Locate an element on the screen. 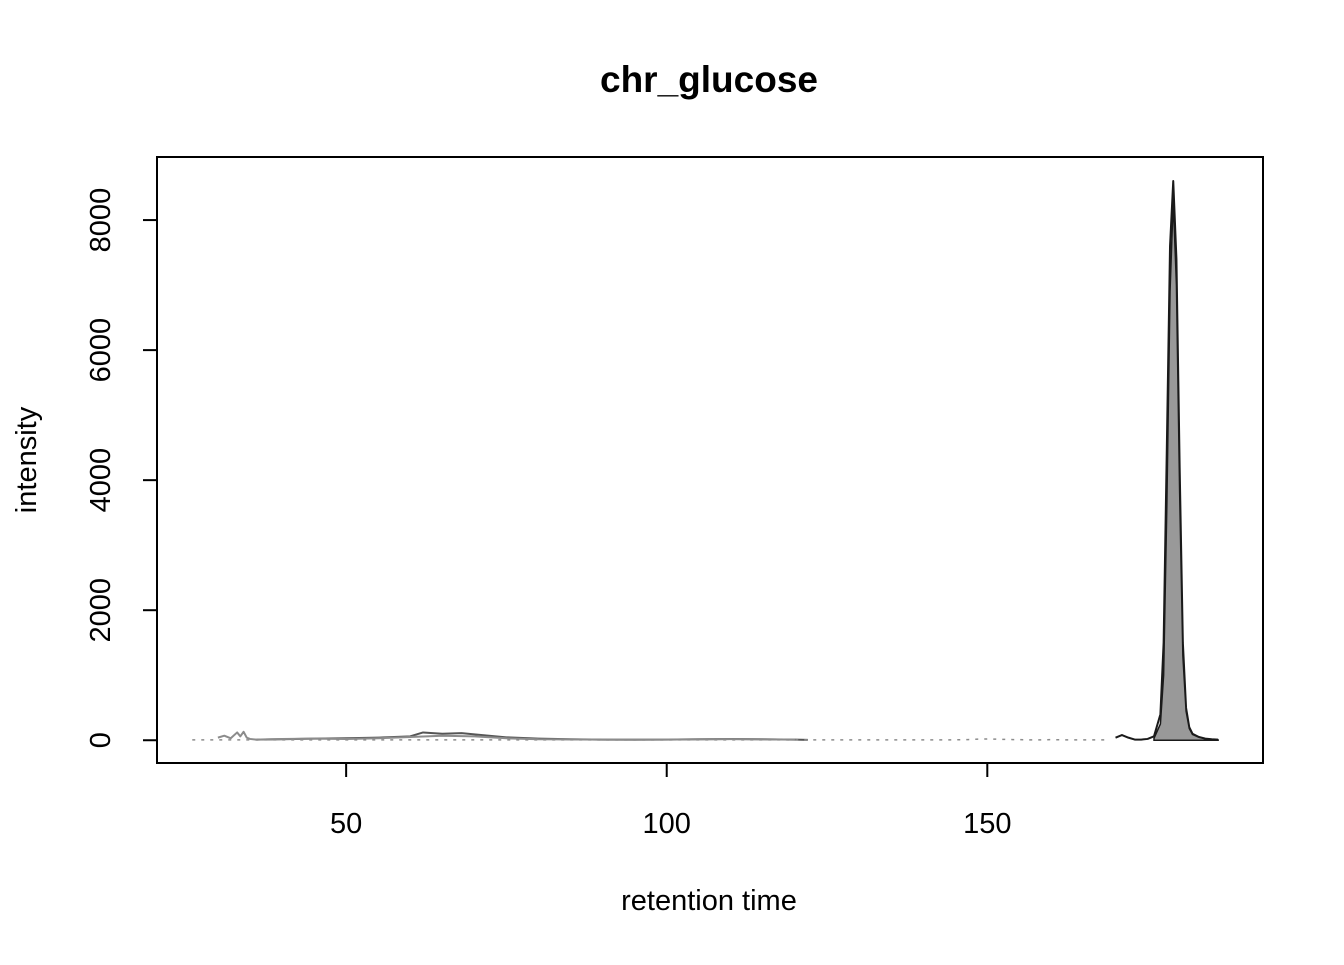 Image resolution: width=1344 pixels, height=965 pixels. y-axis-label: intensity is located at coordinates (27, 459).